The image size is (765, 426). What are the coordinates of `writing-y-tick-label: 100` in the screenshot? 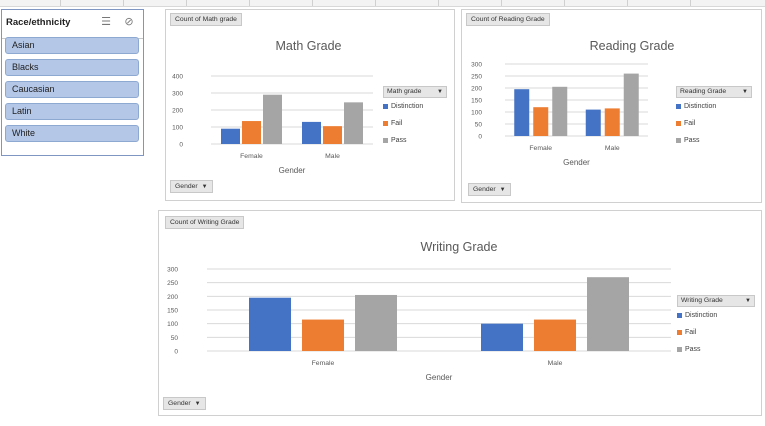 It's located at (172, 324).